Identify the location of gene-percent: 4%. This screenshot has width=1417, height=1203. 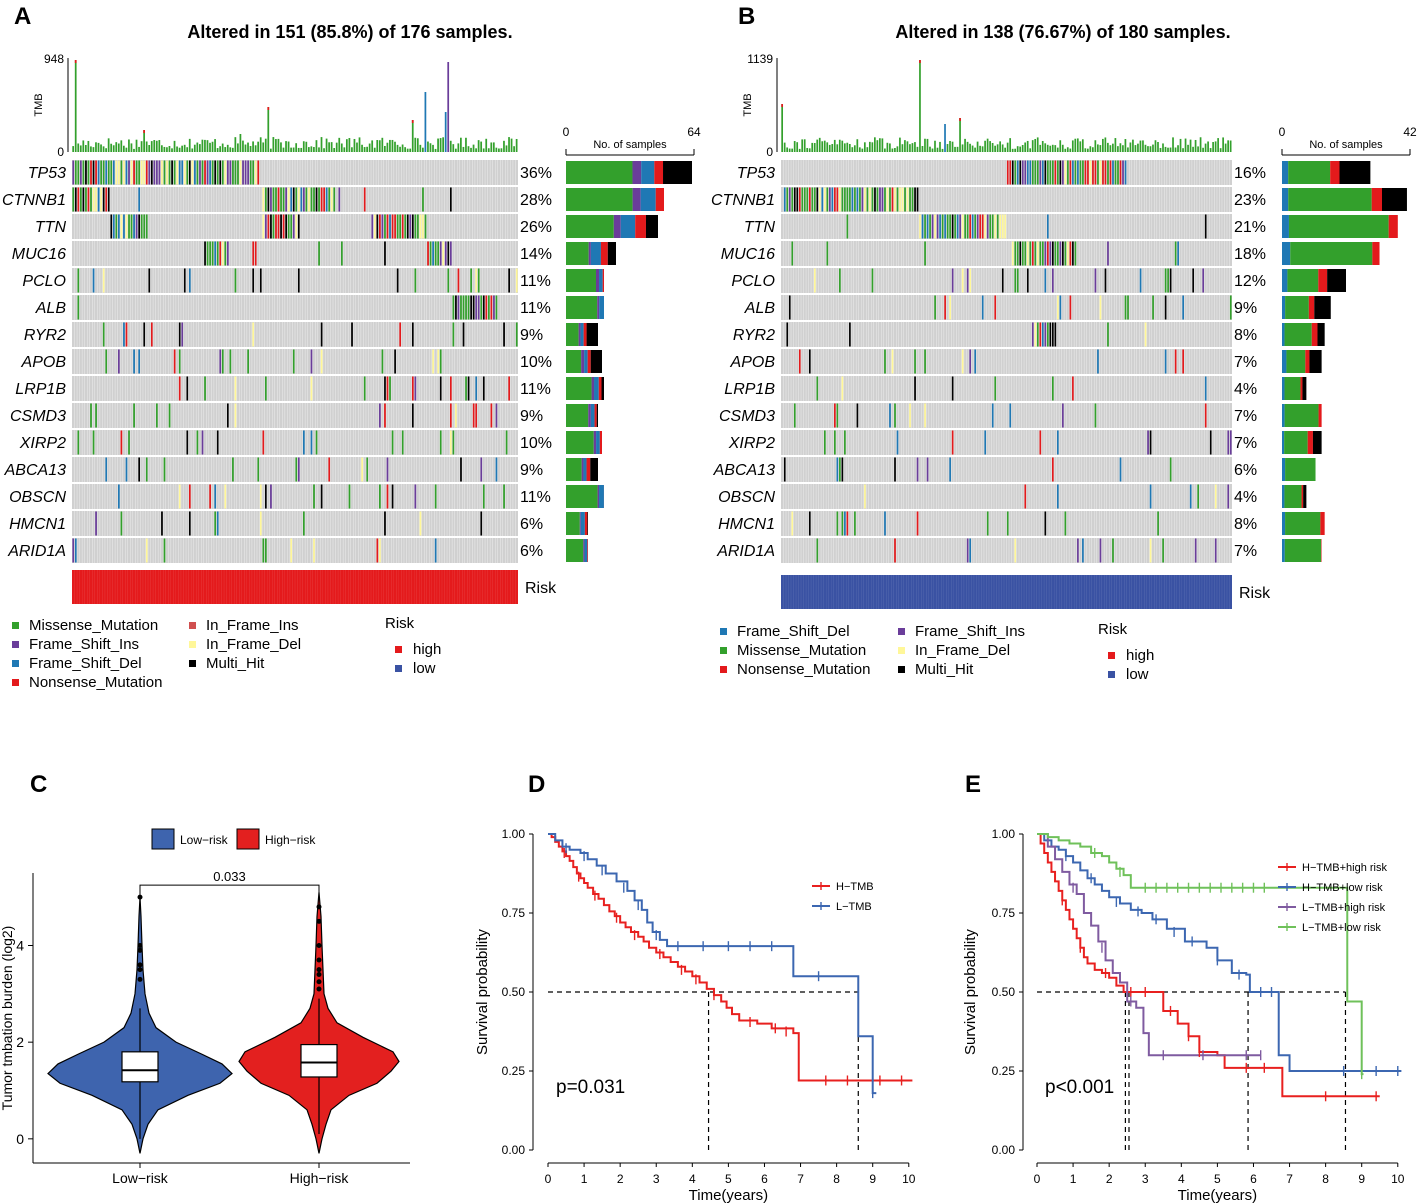
(1245, 389).